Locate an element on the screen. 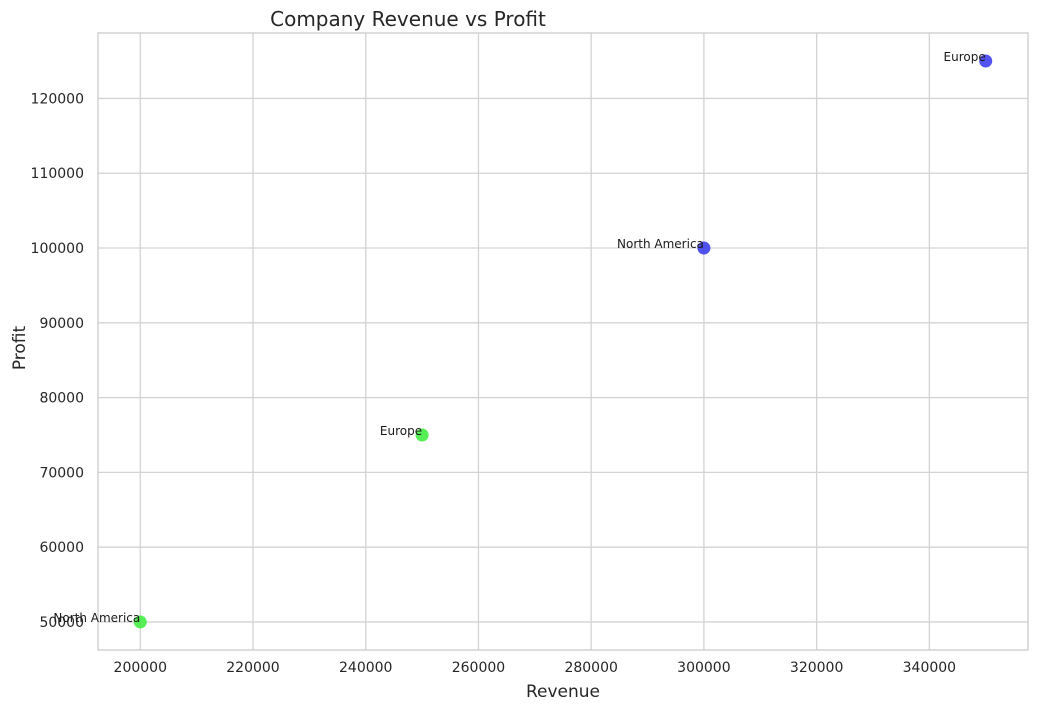  x-tick-label: 220000 is located at coordinates (252, 668).